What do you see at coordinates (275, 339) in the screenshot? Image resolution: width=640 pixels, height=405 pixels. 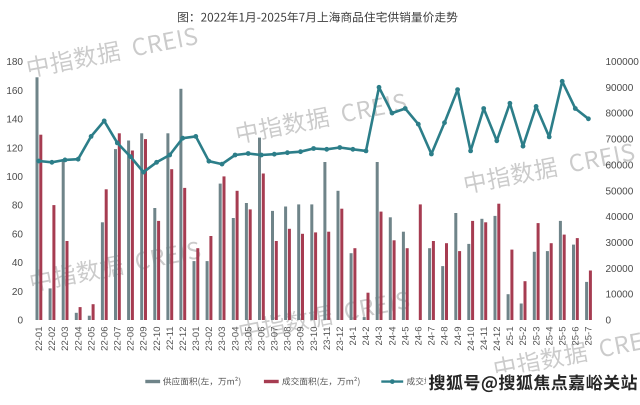 I see `svg-text: 23-07` at bounding box center [275, 339].